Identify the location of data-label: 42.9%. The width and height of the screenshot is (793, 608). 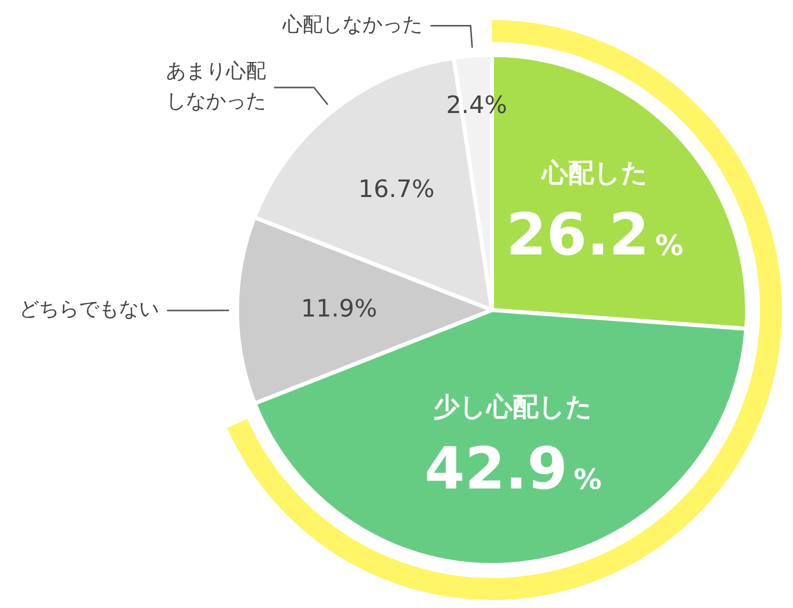
(513, 468).